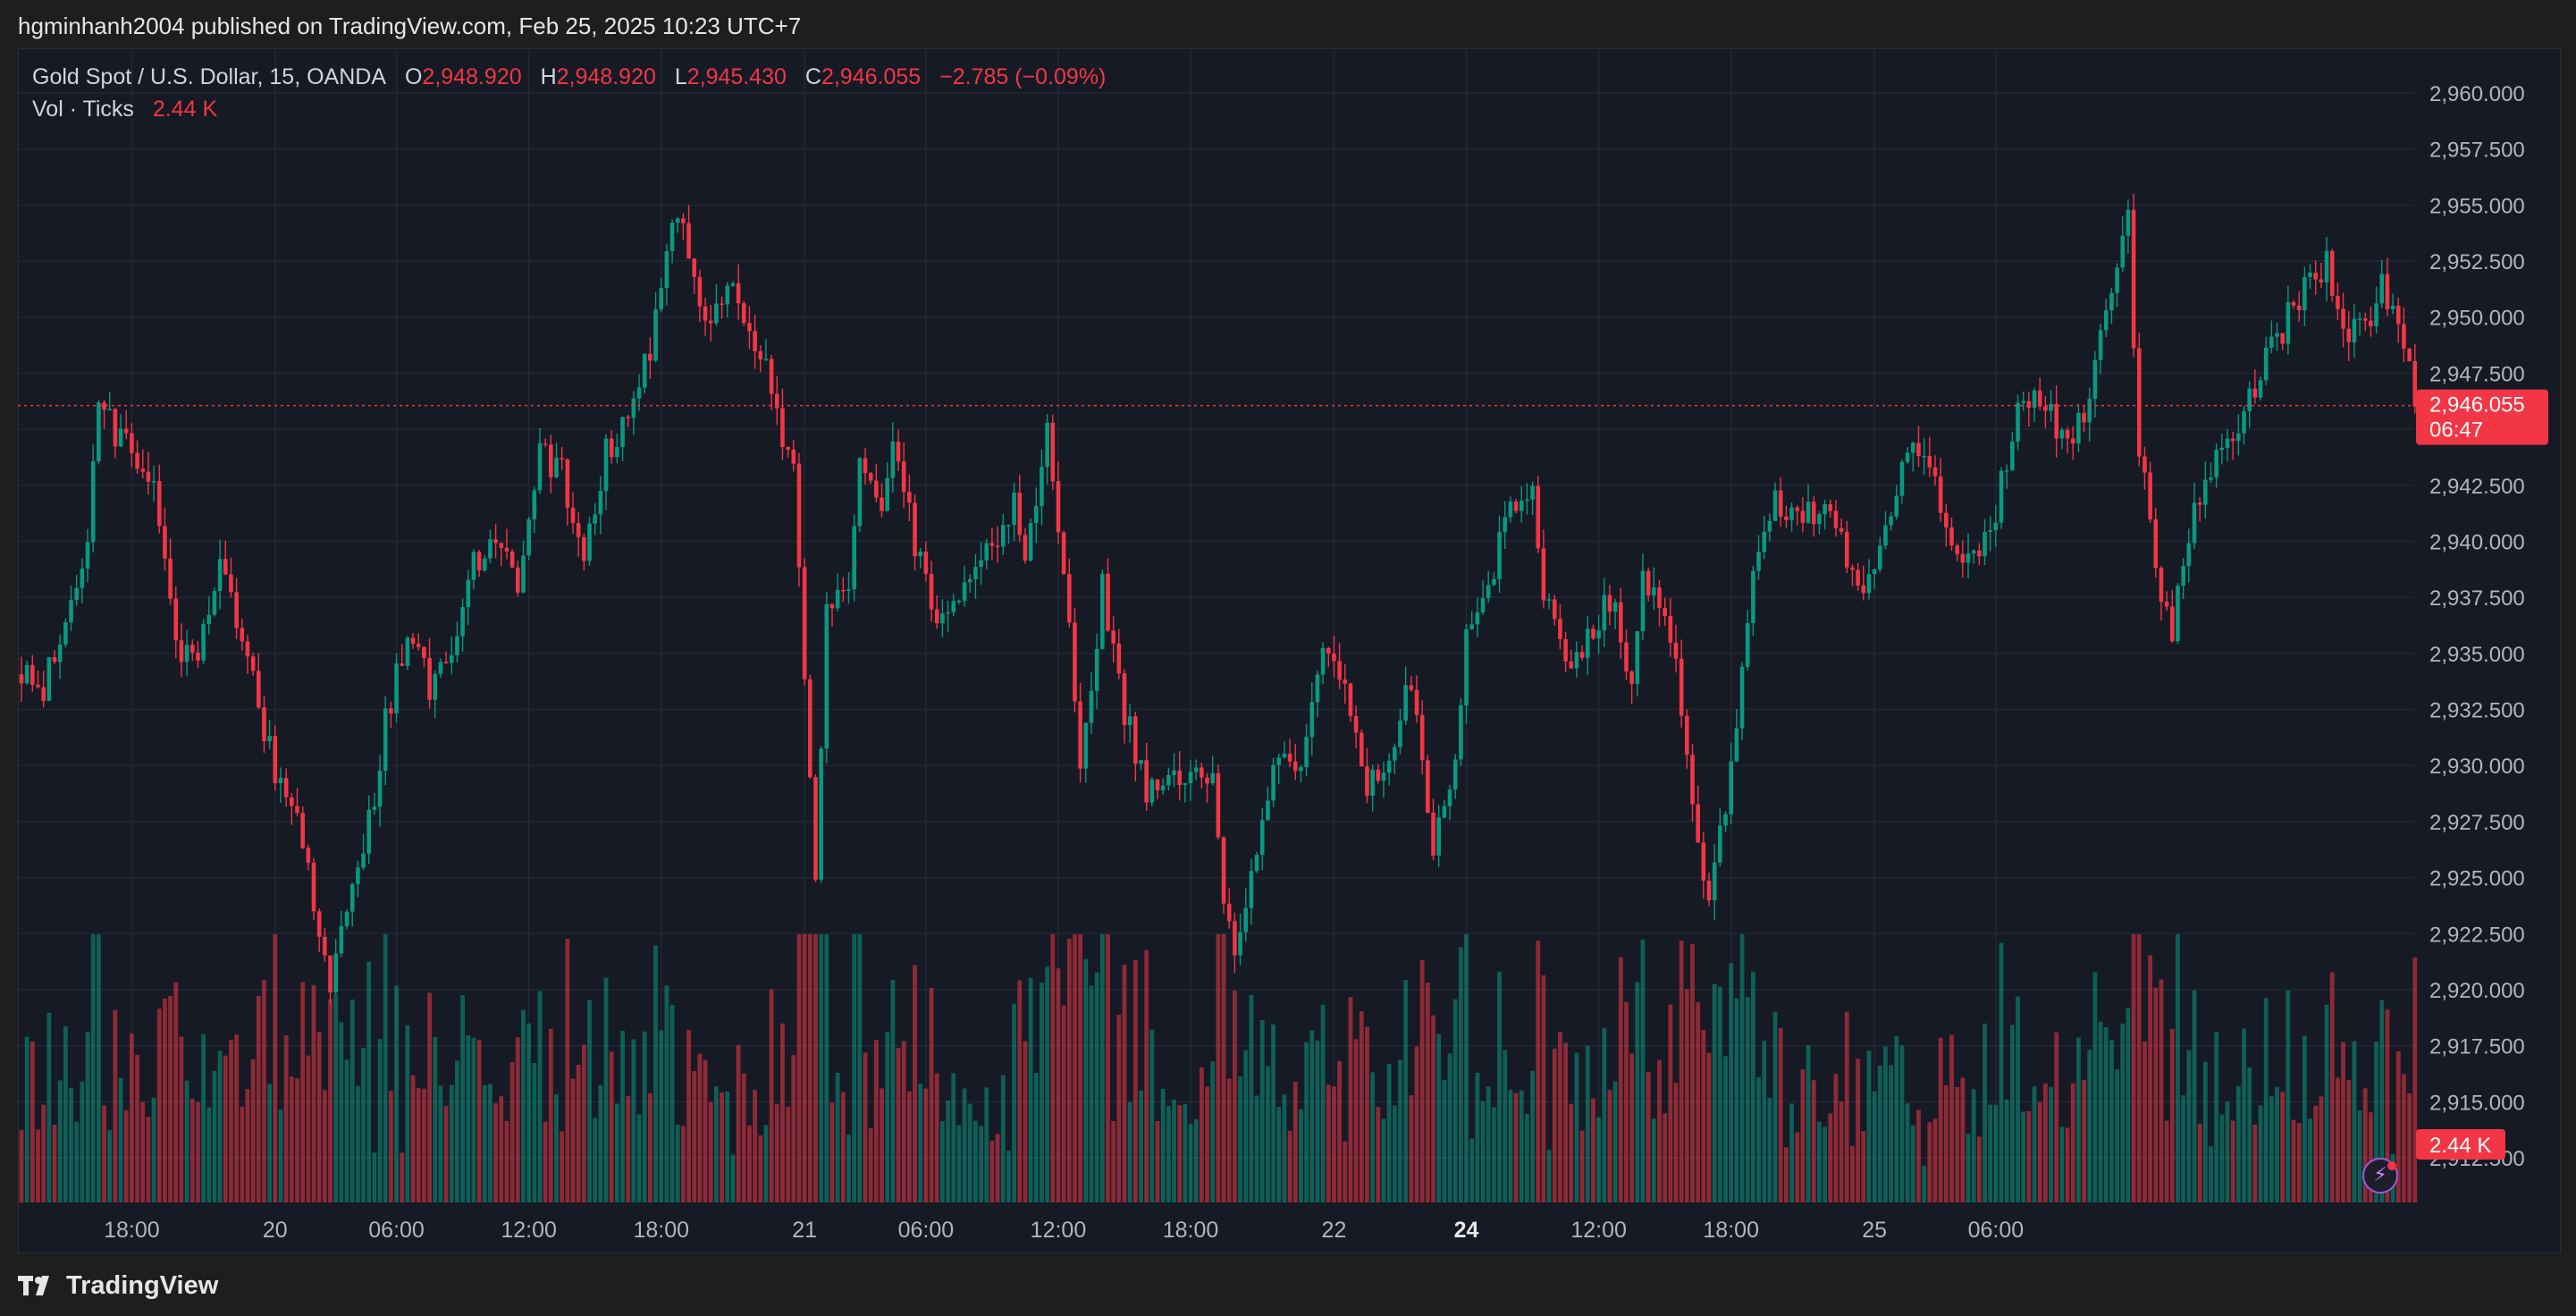 The height and width of the screenshot is (1316, 2576). What do you see at coordinates (83, 109) in the screenshot?
I see `volume-label: Vol · Ticks` at bounding box center [83, 109].